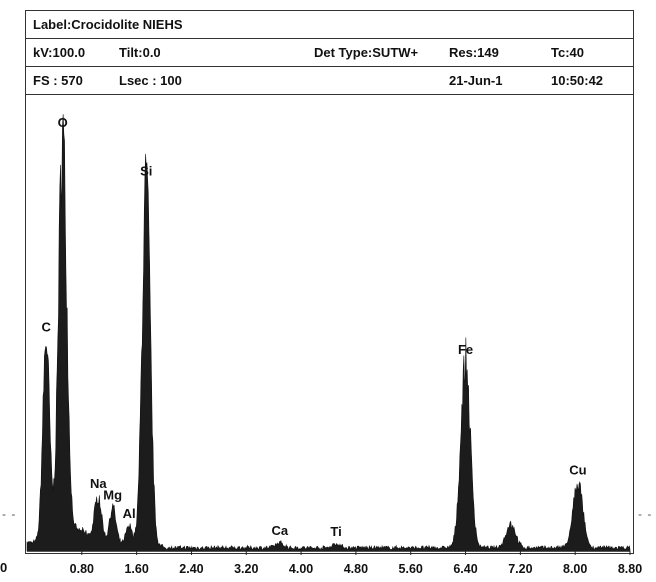 The width and height of the screenshot is (656, 582). Describe the element at coordinates (465, 349) in the screenshot. I see `peak-label-fe: Fe` at that location.